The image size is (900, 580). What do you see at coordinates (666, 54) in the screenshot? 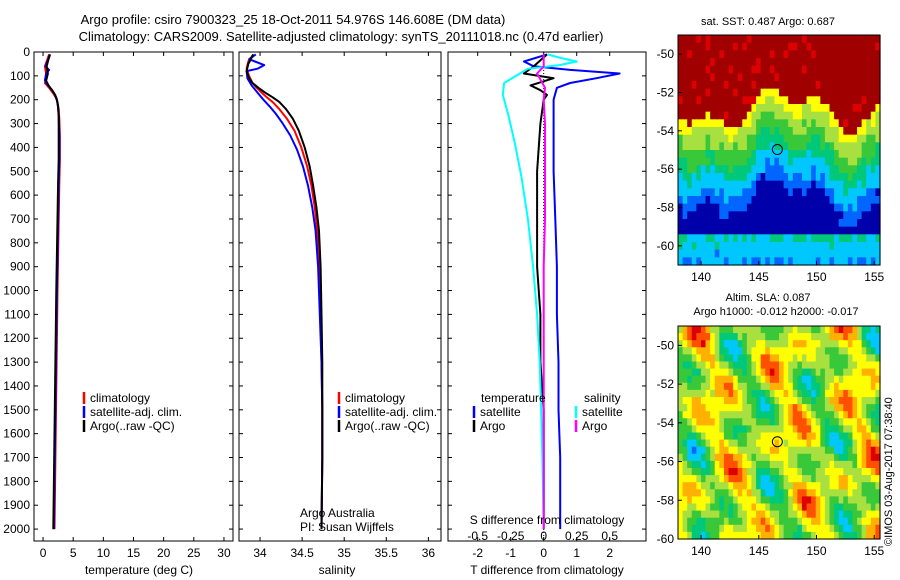
I see `map-y-tick-label: -50` at bounding box center [666, 54].